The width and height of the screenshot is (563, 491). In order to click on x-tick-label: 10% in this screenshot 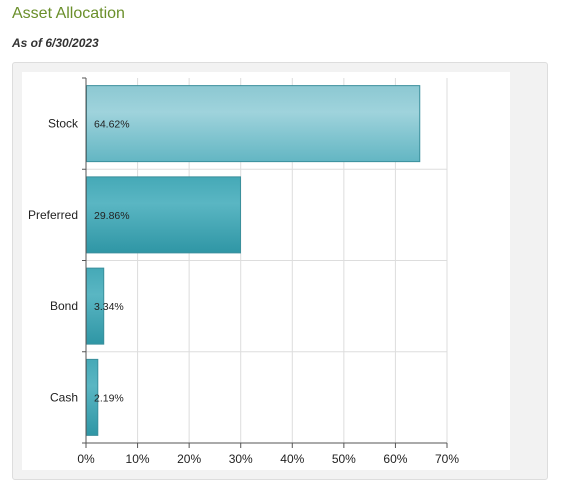, I will do `click(138, 459)`.